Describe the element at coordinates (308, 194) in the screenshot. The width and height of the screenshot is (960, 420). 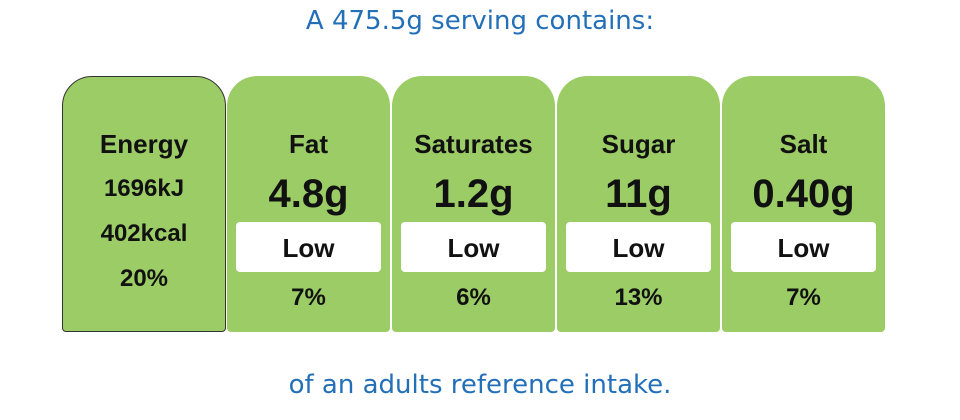
I see `nutrient-amount: 4.8g` at that location.